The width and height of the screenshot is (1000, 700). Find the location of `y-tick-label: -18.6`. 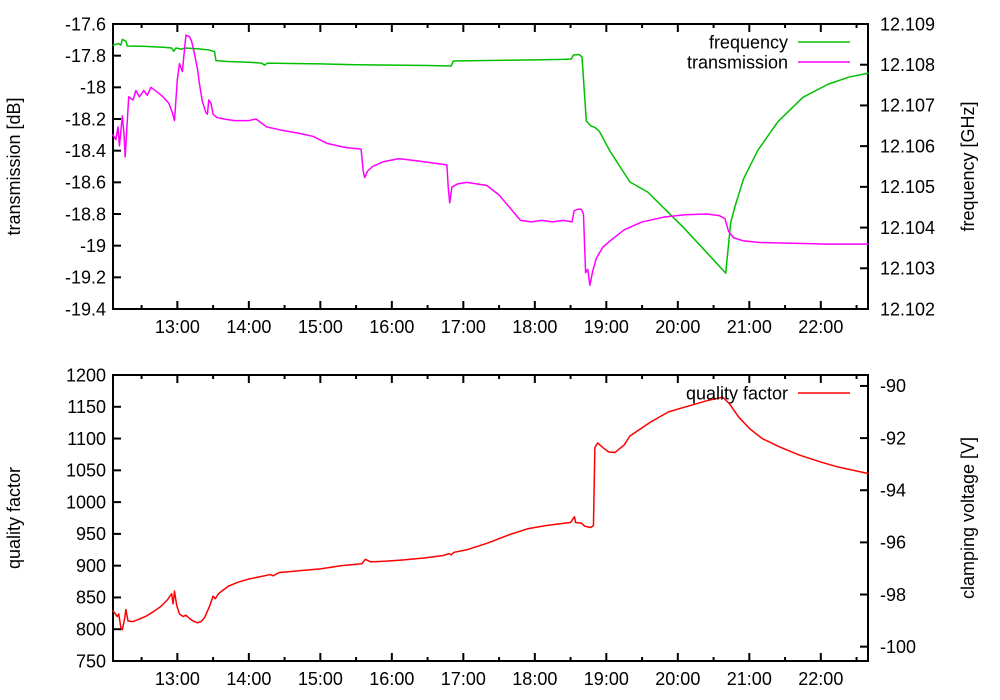

y-tick-label: -18.6 is located at coordinates (85, 183).